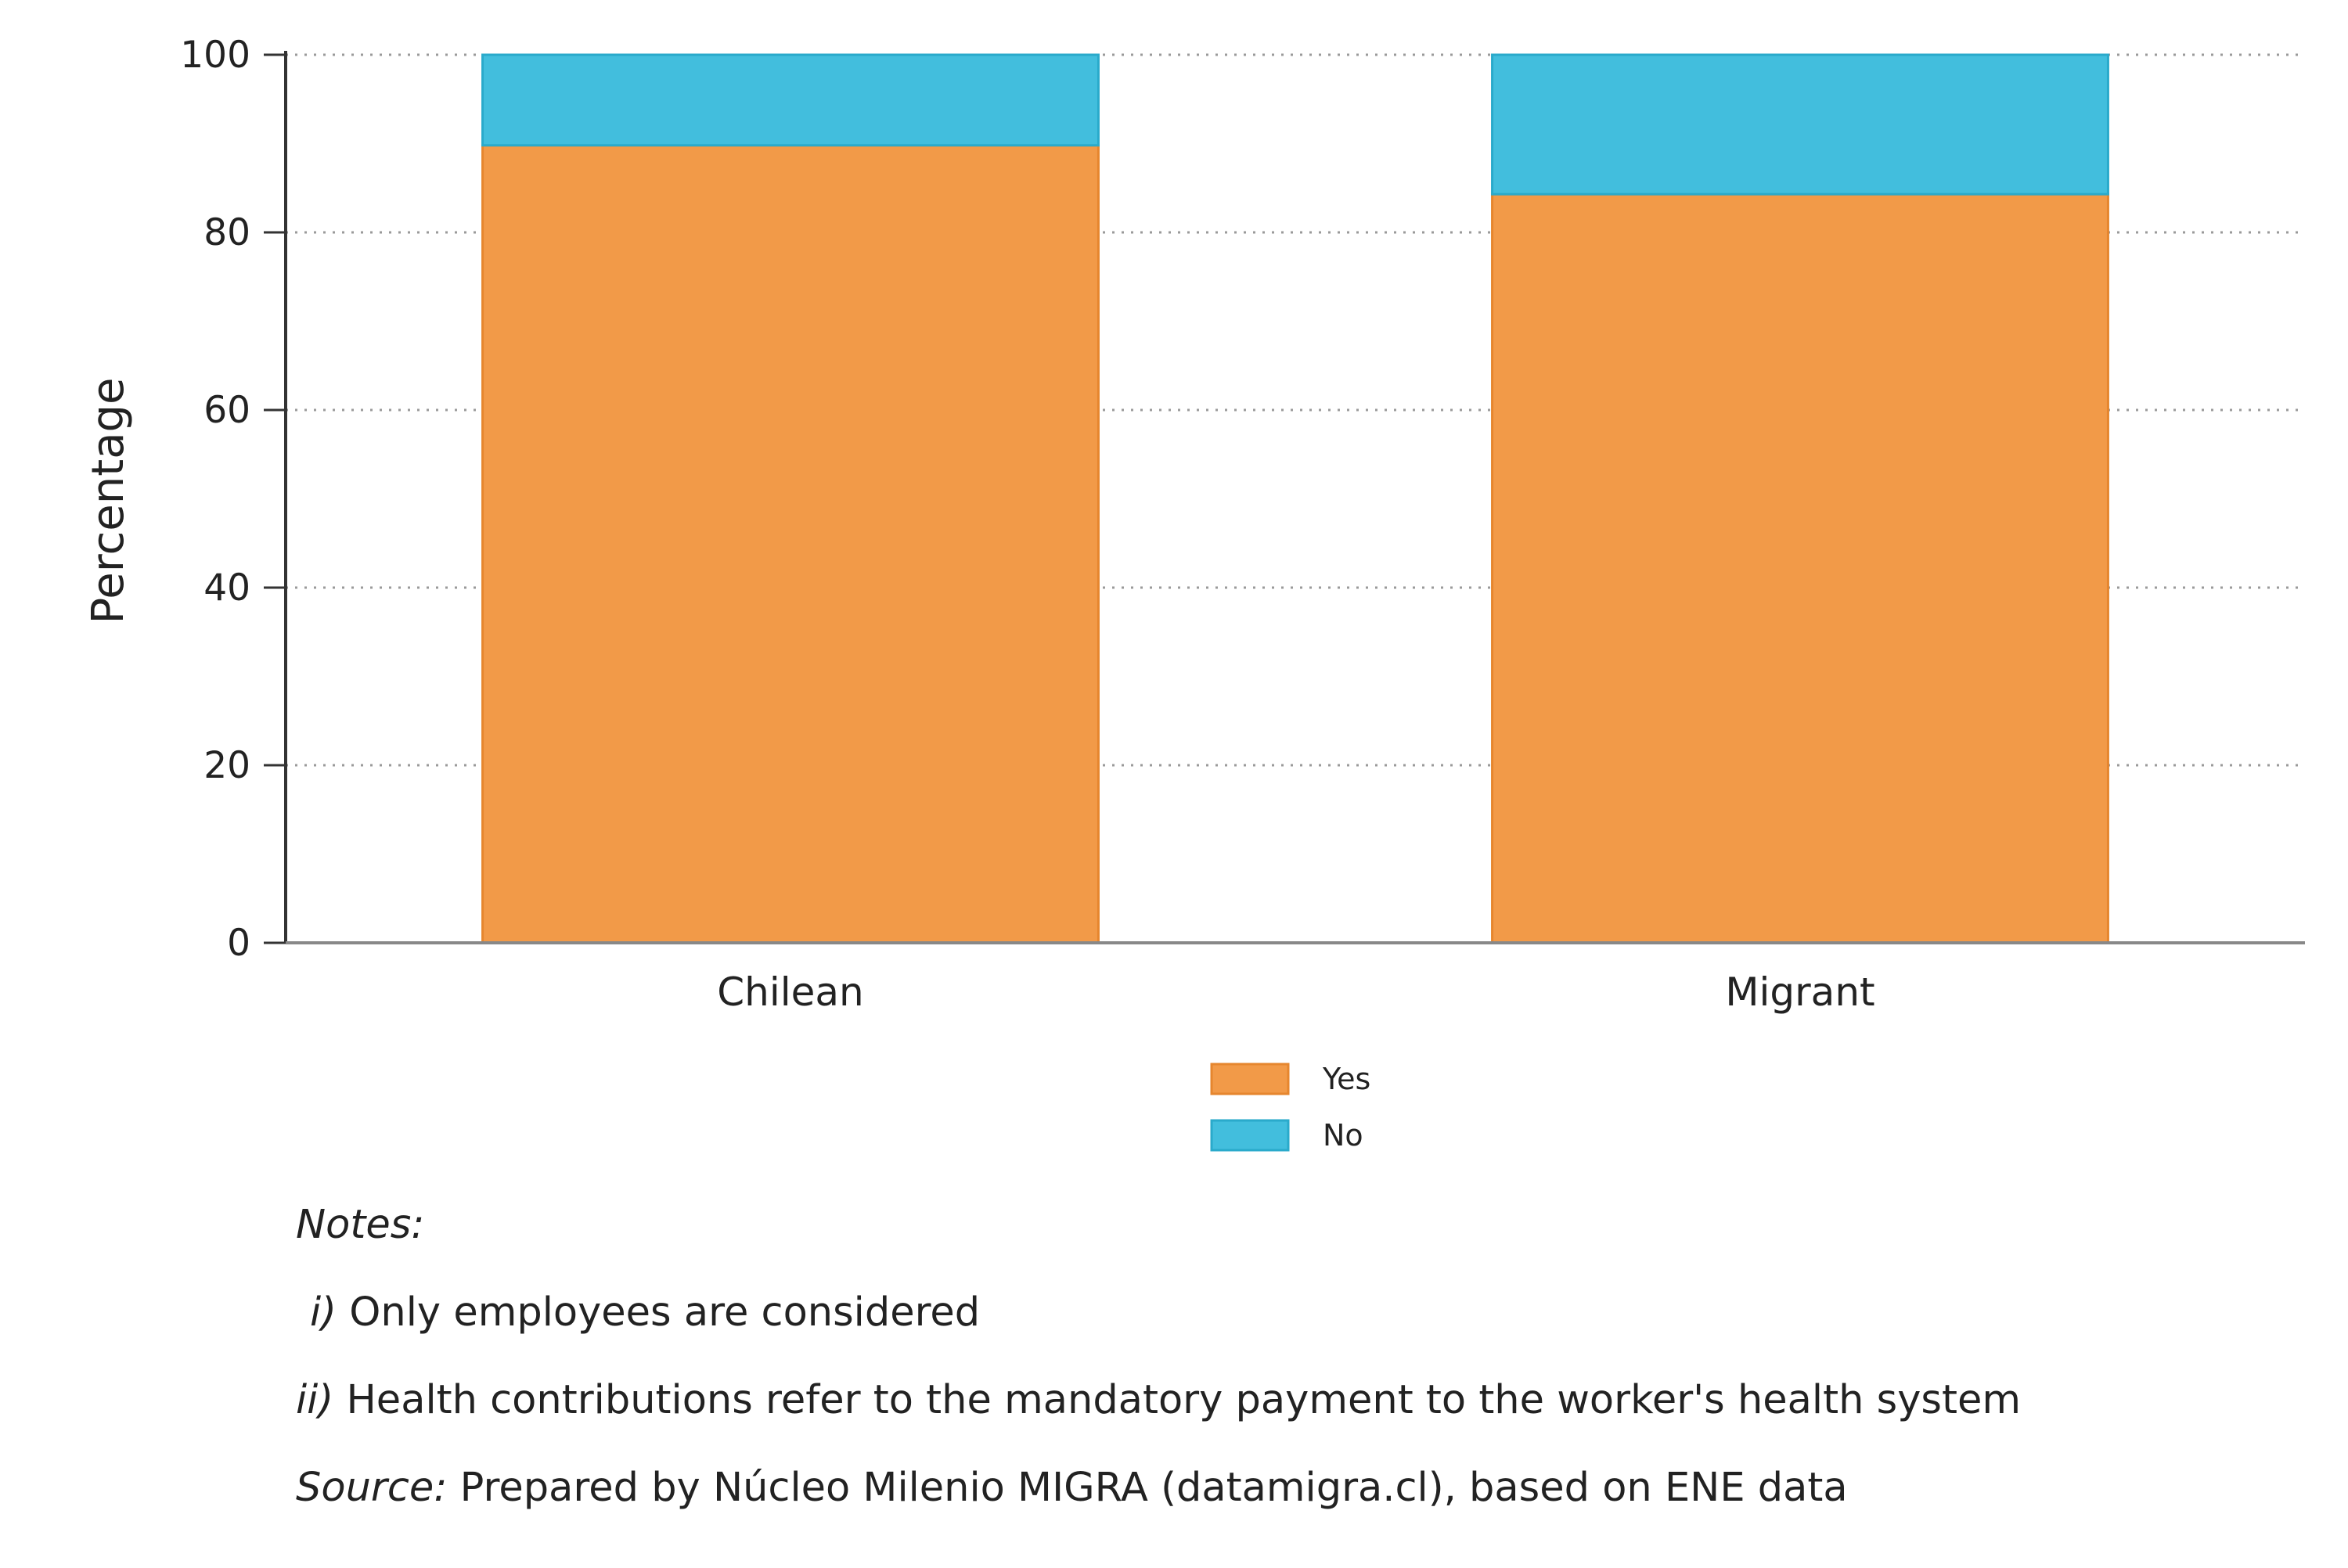 Image resolution: width=2348 pixels, height=1568 pixels. What do you see at coordinates (372, 1488) in the screenshot?
I see `source-label: Source:` at bounding box center [372, 1488].